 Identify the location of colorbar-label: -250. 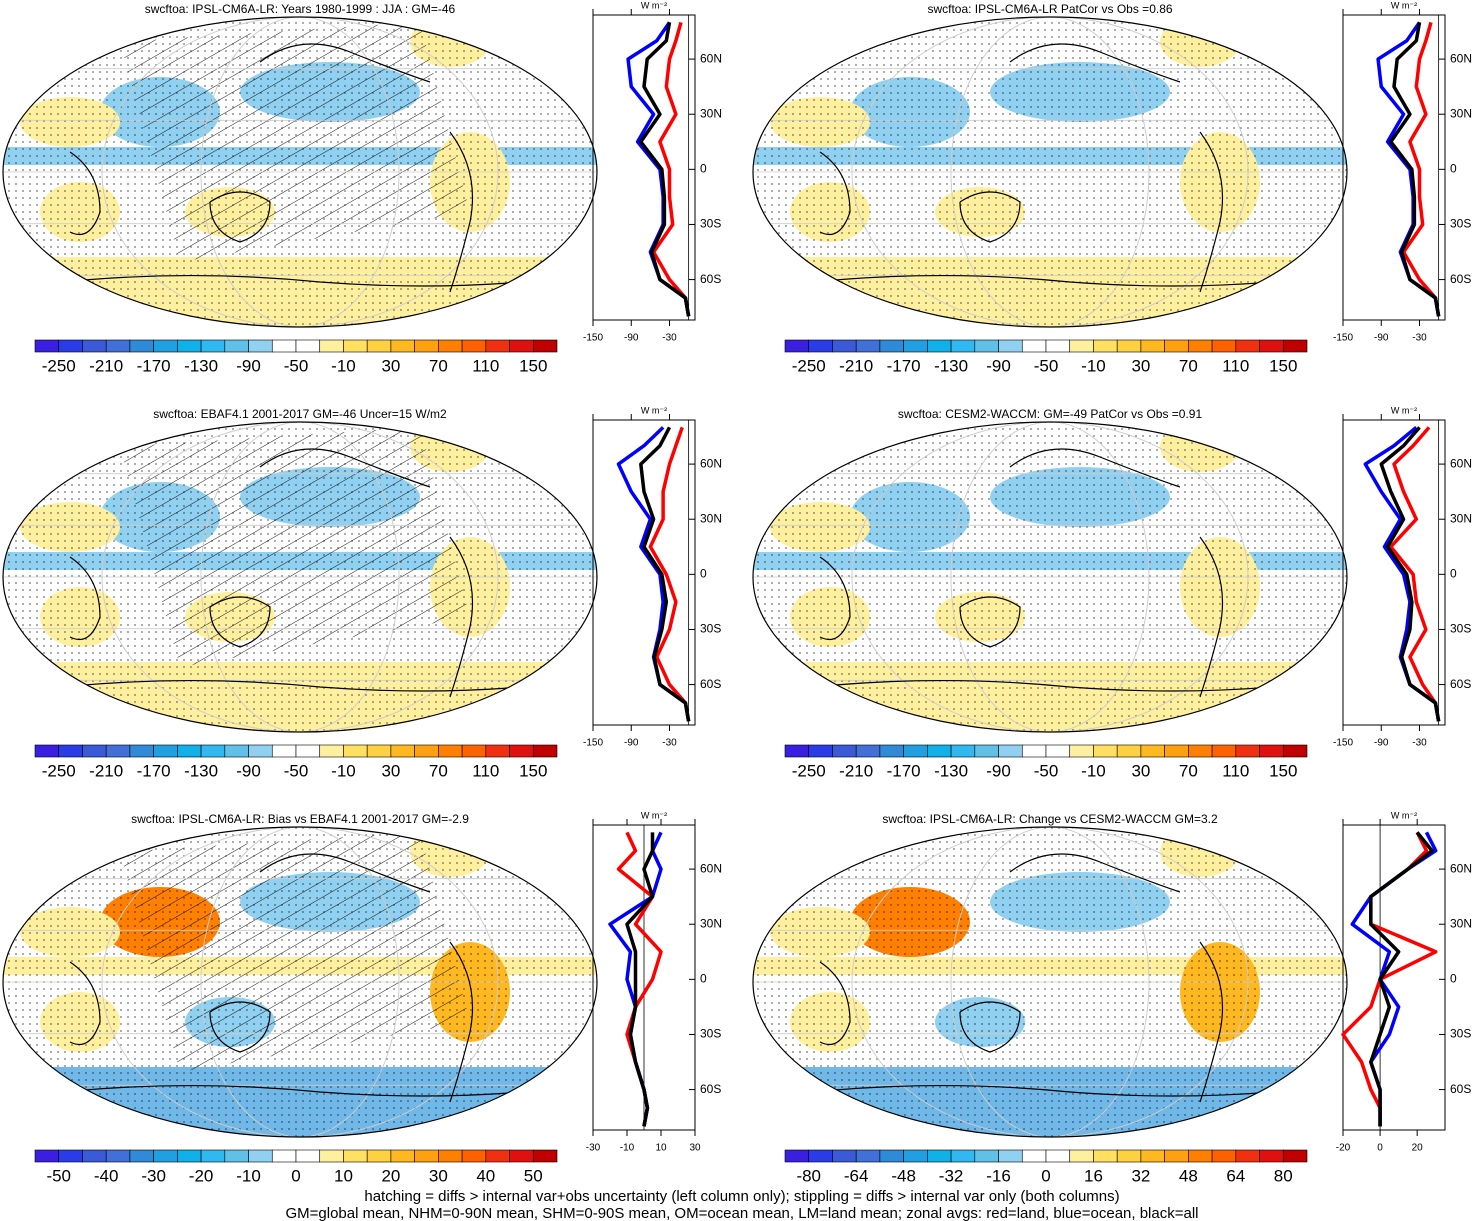
(59, 770).